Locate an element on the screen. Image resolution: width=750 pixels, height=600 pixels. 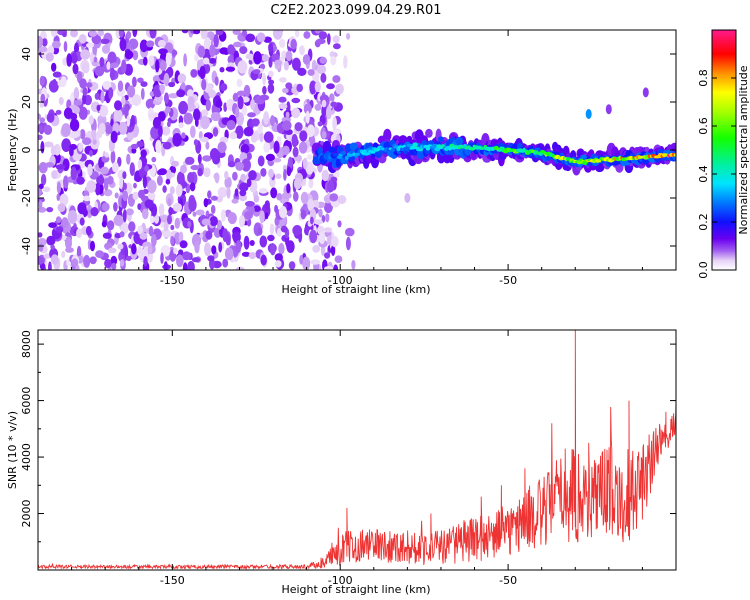
colorbar-tick-label: 0.0 is located at coordinates (703, 270).